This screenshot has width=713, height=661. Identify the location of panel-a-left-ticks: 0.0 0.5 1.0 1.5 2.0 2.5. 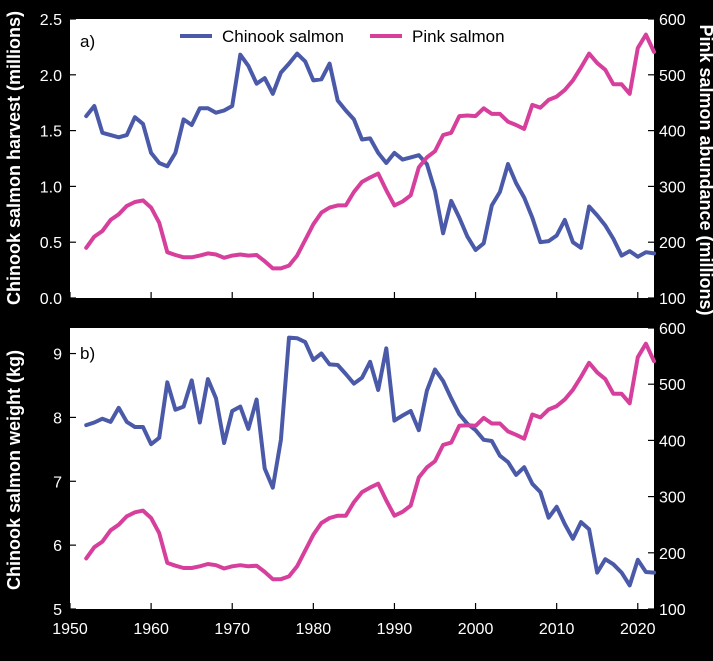
(58, 160).